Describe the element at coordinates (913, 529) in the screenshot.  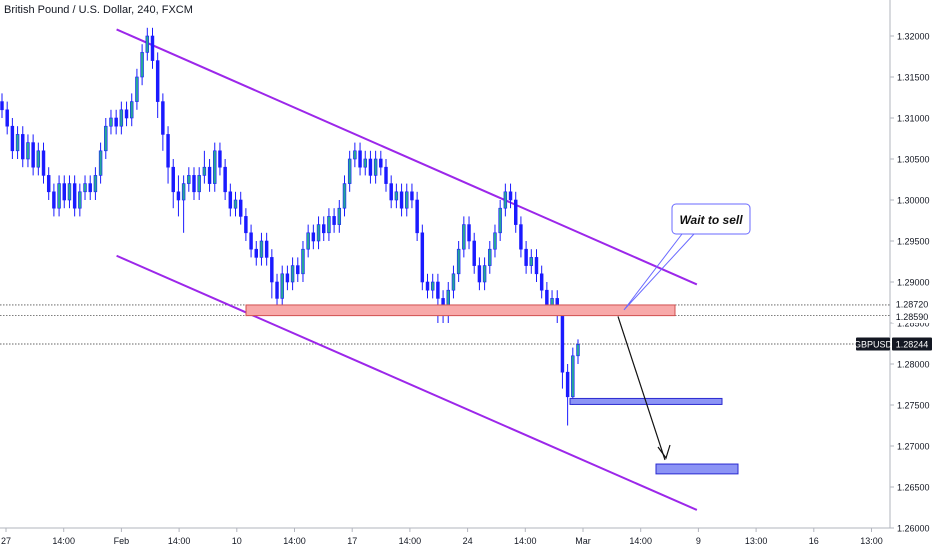
I see `y-tick-label: 1.26000` at that location.